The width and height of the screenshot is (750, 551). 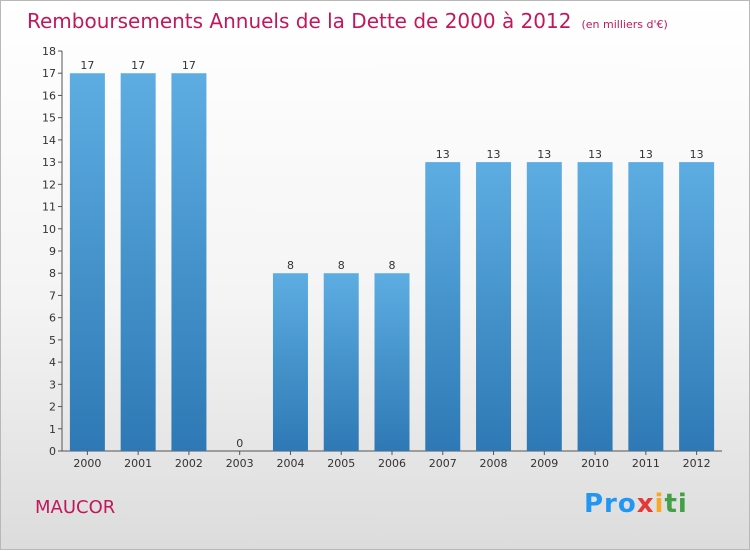 I want to click on x-tick-label: 2007, so click(x=443, y=463).